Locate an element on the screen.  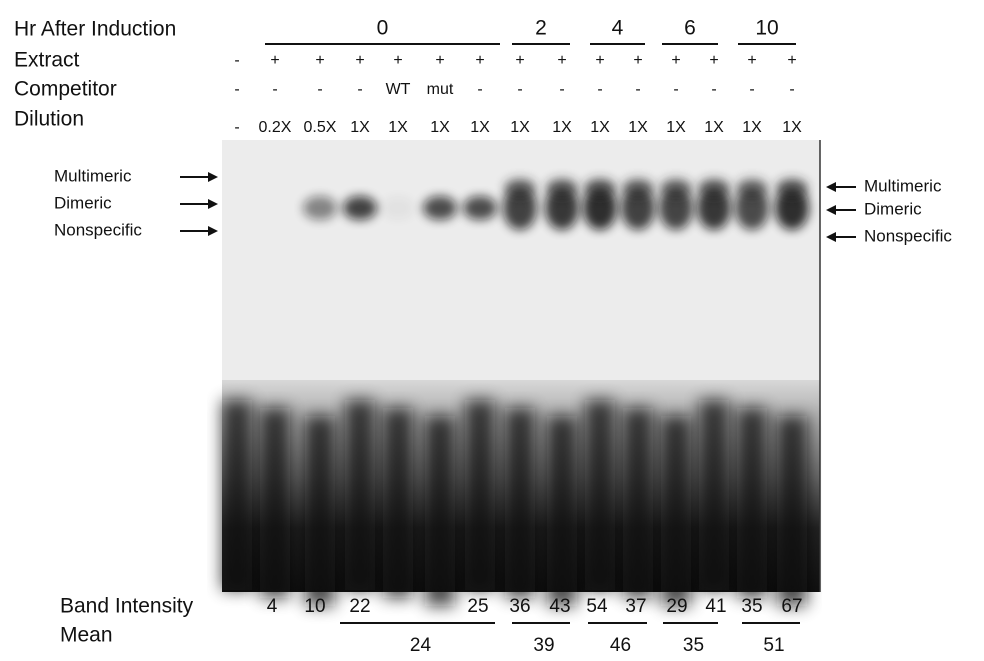
row-label: Extract is located at coordinates (47, 60).